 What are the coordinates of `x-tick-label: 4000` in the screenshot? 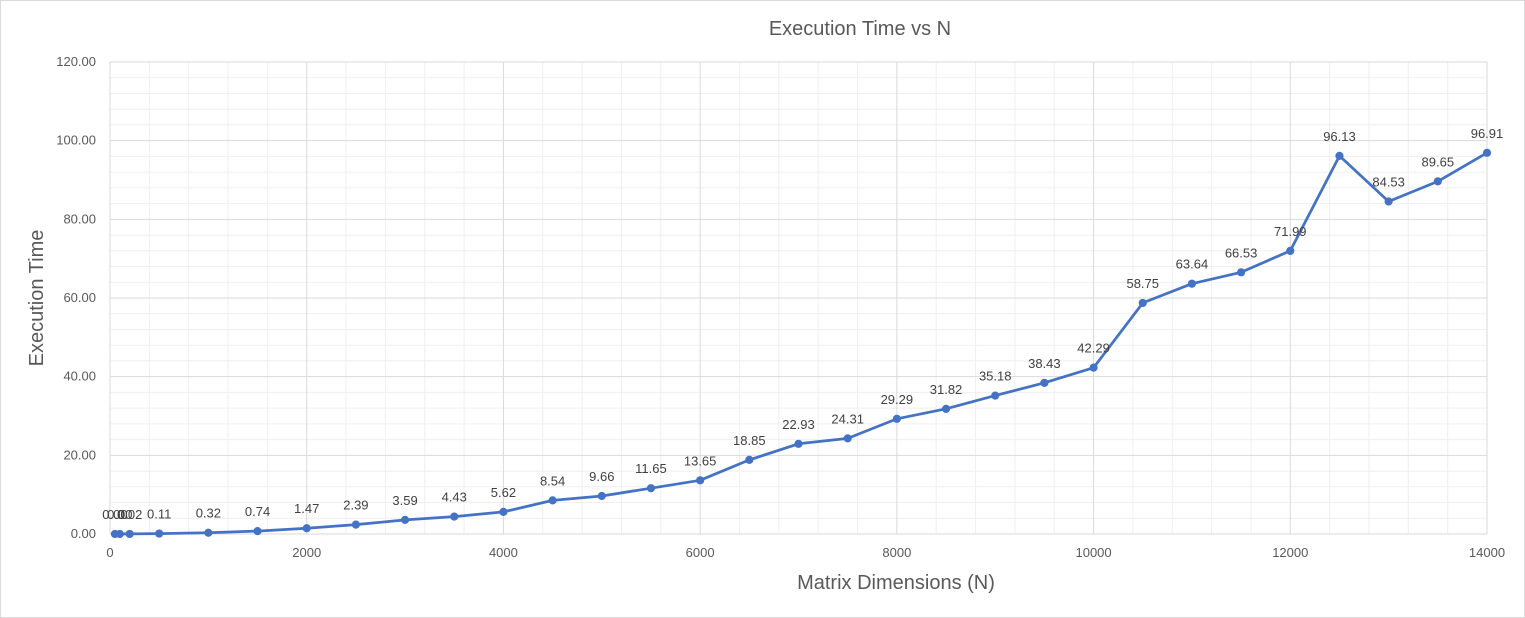 It's located at (503, 552).